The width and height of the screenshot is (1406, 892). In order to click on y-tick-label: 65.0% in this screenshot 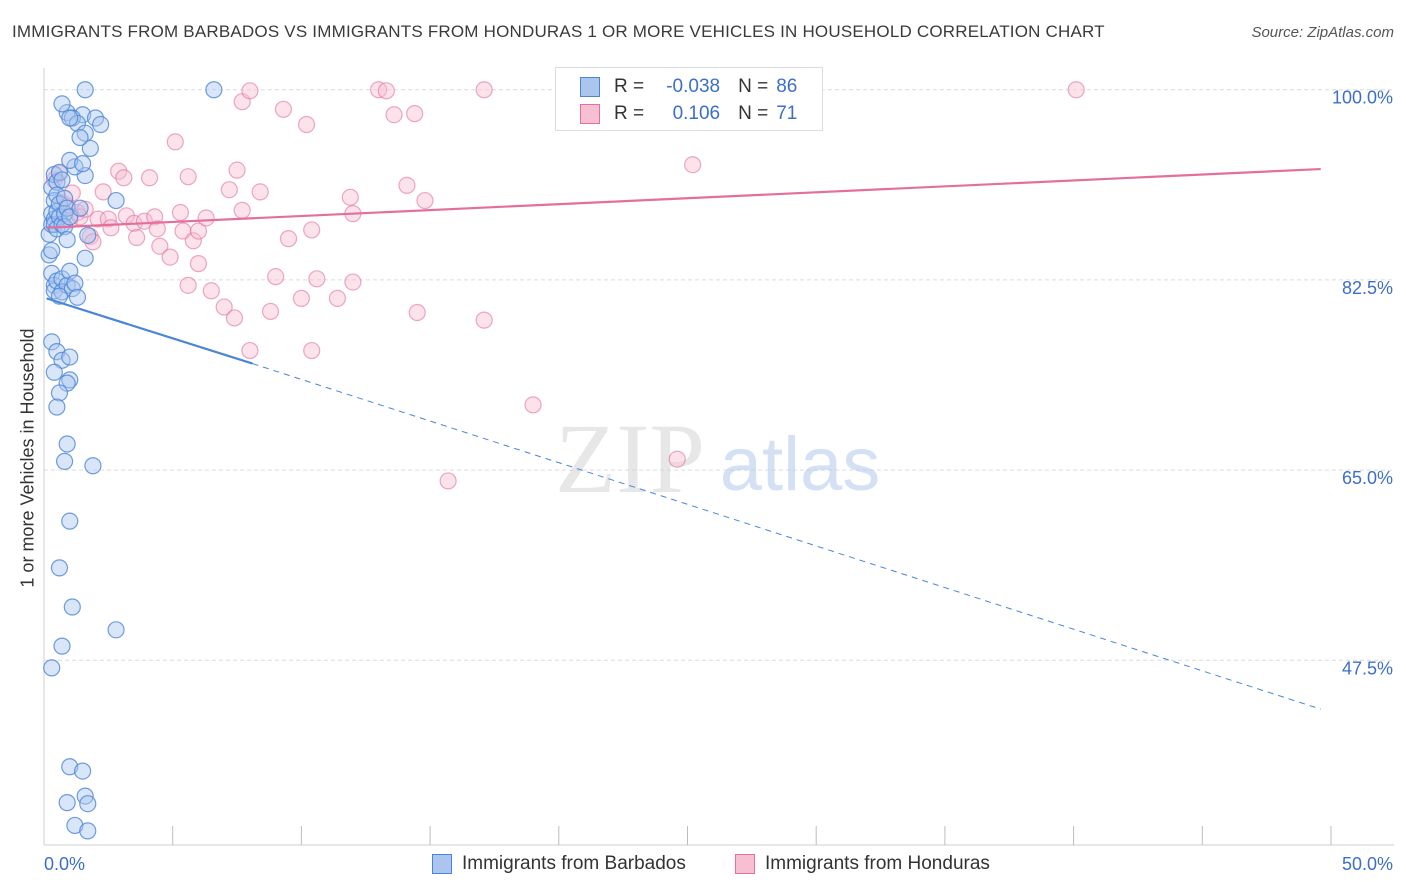, I will do `click(1367, 478)`.